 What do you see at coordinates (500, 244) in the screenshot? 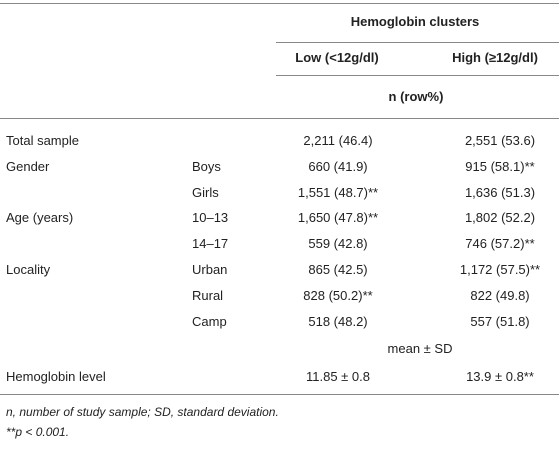
I see `cell: 746 (57.2)**` at bounding box center [500, 244].